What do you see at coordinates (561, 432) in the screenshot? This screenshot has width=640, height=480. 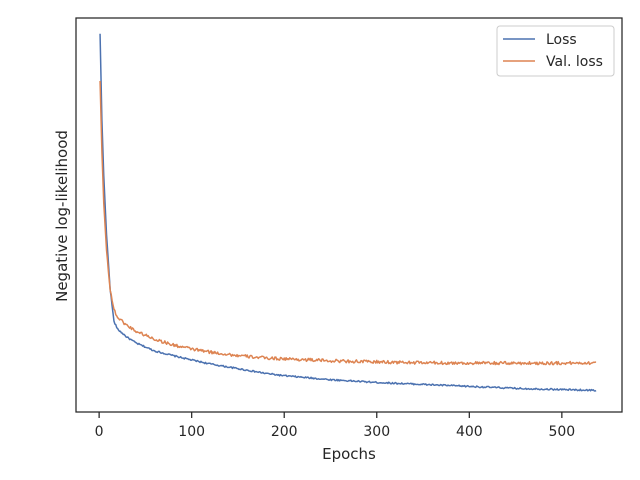 I see `x-tick-label: 500` at bounding box center [561, 432].